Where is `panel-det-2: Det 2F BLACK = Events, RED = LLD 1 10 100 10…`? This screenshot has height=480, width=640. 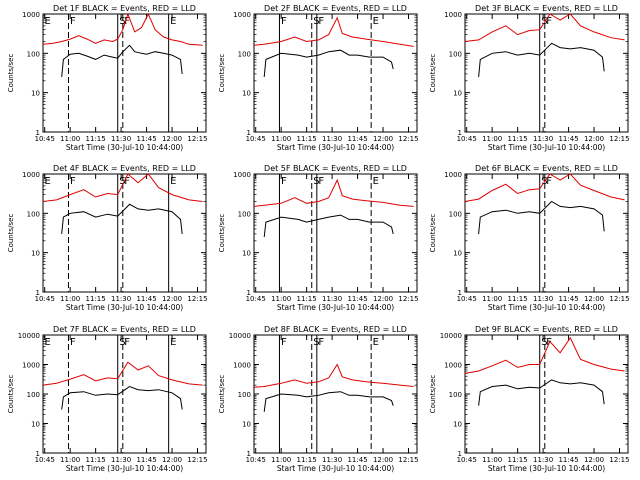 panel-det-2: Det 2F BLACK = Events, RED = LLD 1 10 100 10… is located at coordinates (318, 78).